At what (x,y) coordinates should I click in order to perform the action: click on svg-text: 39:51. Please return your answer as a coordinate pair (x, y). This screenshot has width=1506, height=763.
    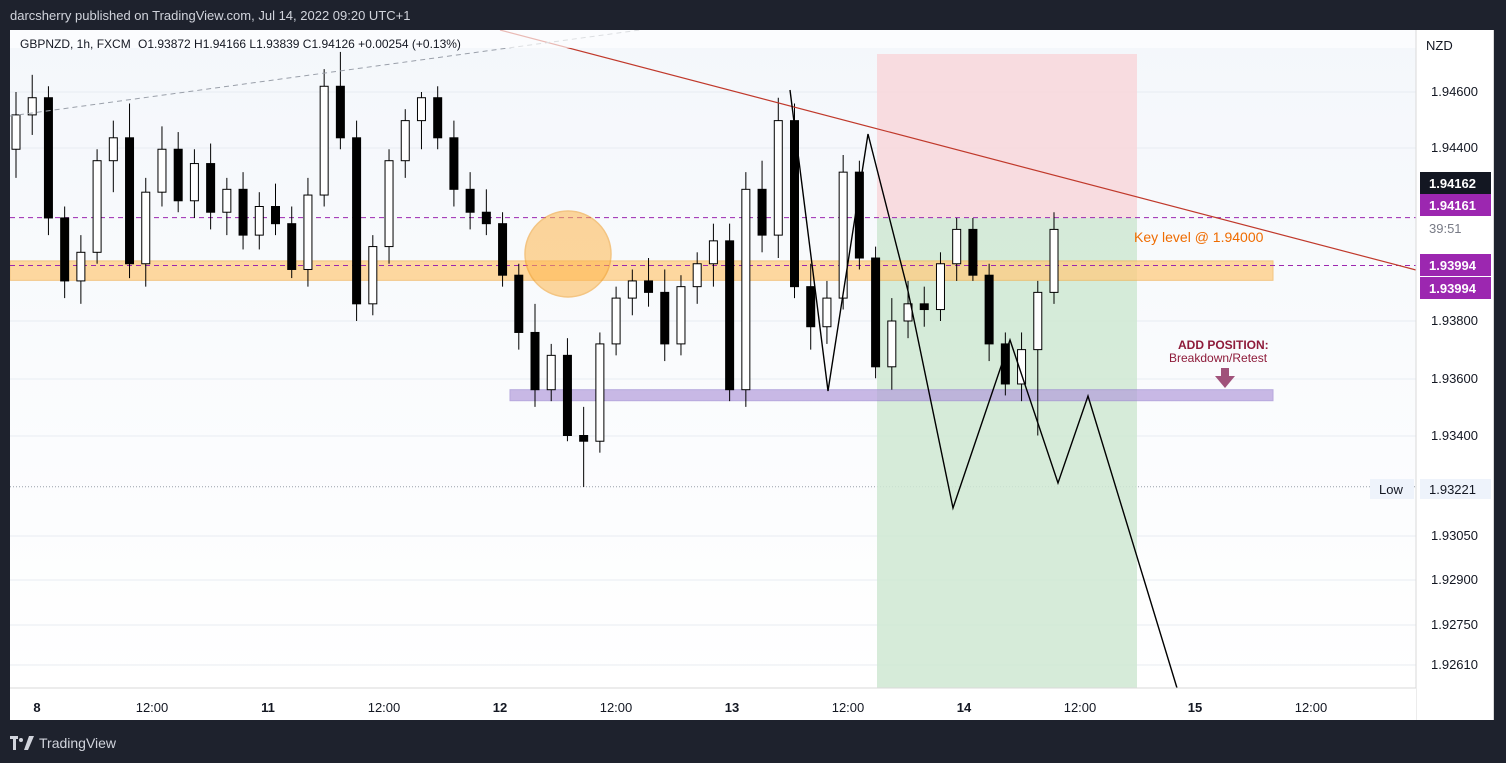
    Looking at the image, I should click on (1445, 228).